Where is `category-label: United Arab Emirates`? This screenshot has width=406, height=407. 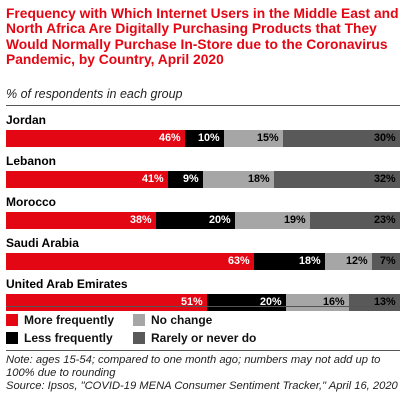
category-label: United Arab Emirates is located at coordinates (67, 284).